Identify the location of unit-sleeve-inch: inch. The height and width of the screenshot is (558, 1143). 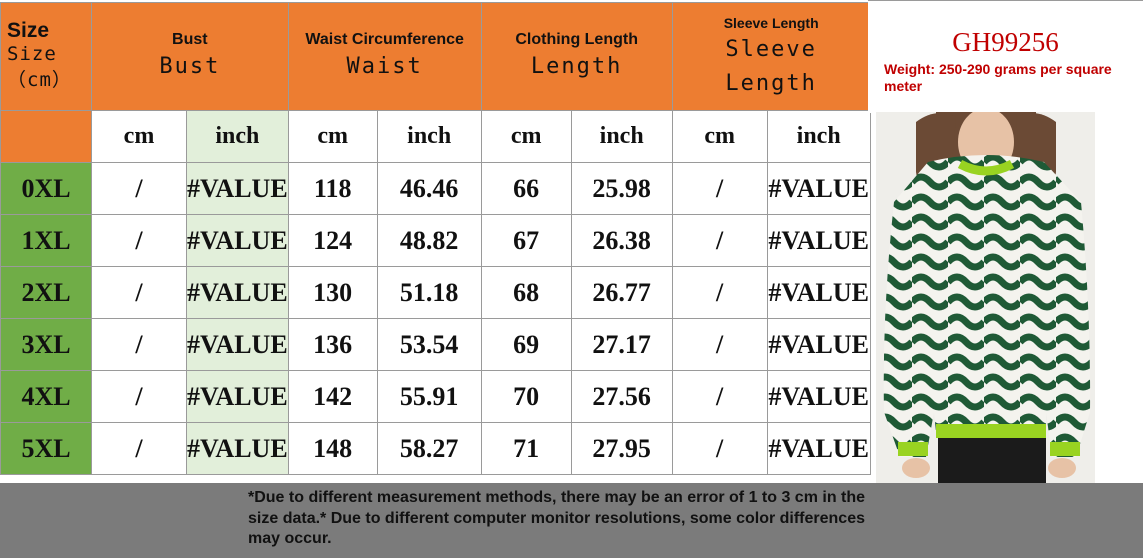
(818, 136).